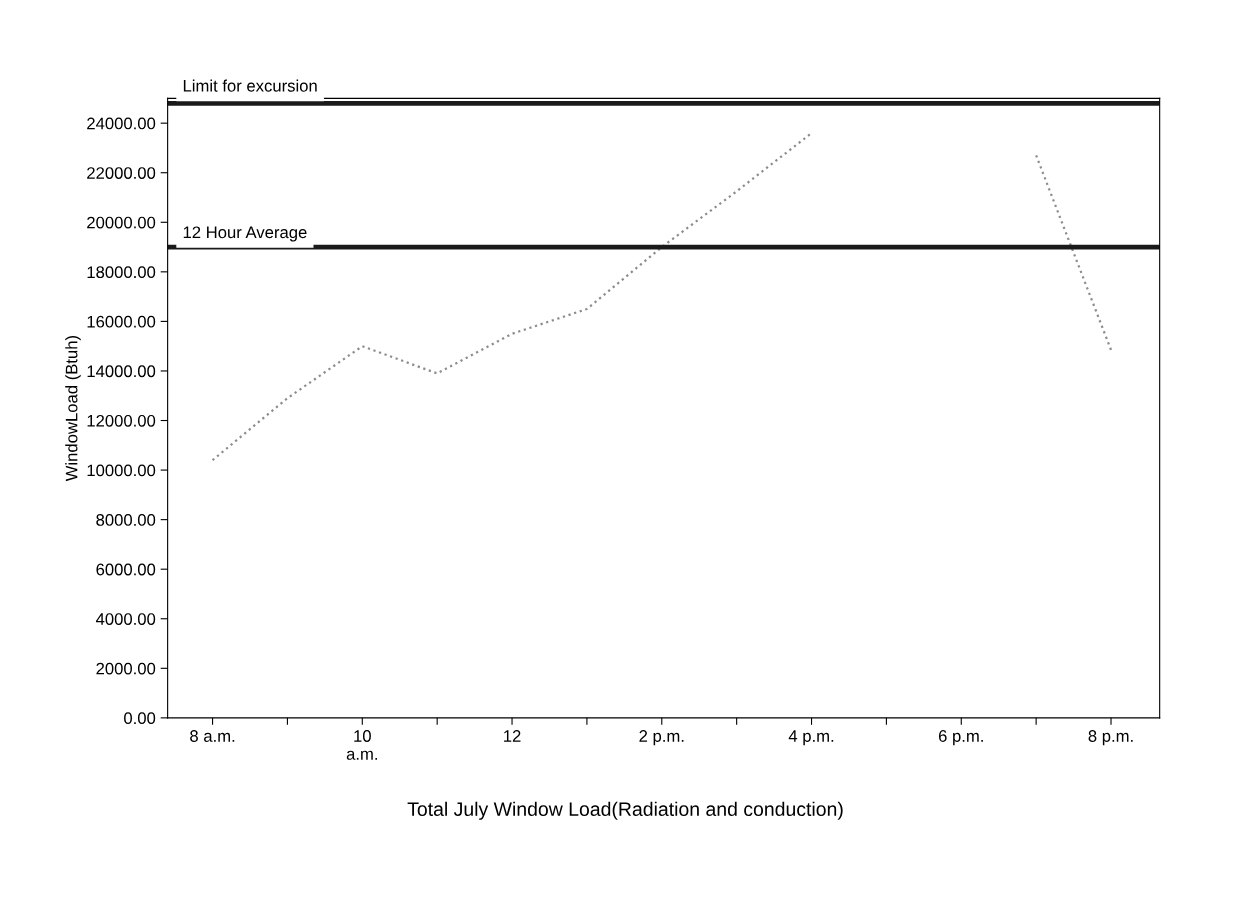 This screenshot has width=1251, height=911. What do you see at coordinates (140, 718) in the screenshot?
I see `y-tick-label: 0.00` at bounding box center [140, 718].